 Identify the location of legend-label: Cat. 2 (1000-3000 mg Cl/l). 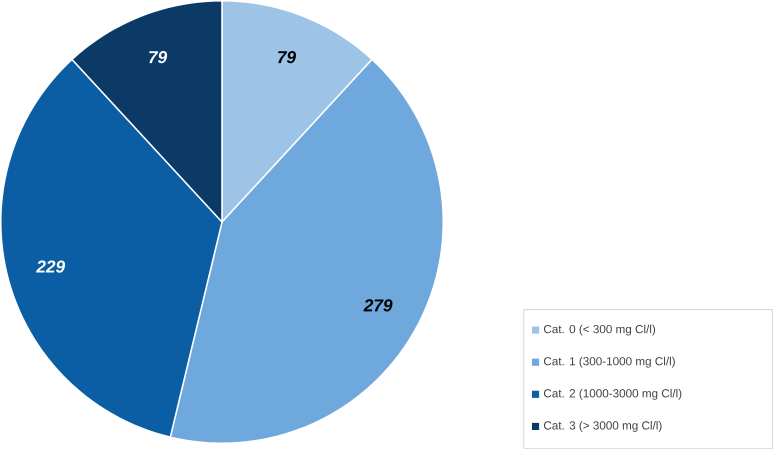
(613, 394).